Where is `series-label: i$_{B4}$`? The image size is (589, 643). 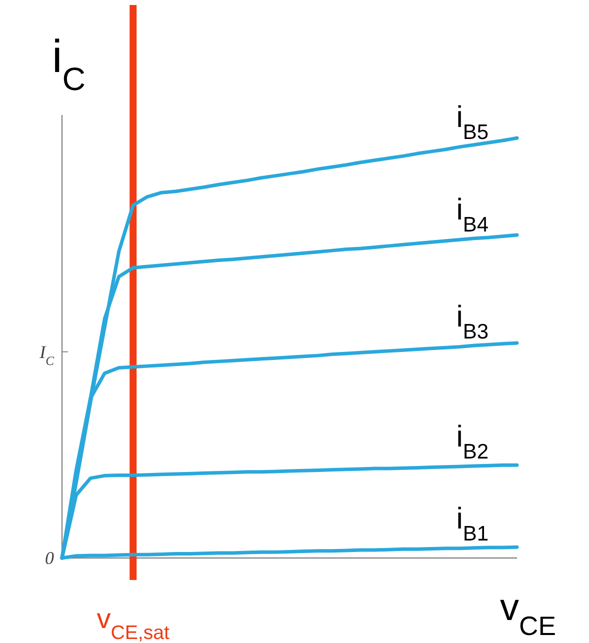
series-label: i$_{B4}$ is located at coordinates (472, 215).